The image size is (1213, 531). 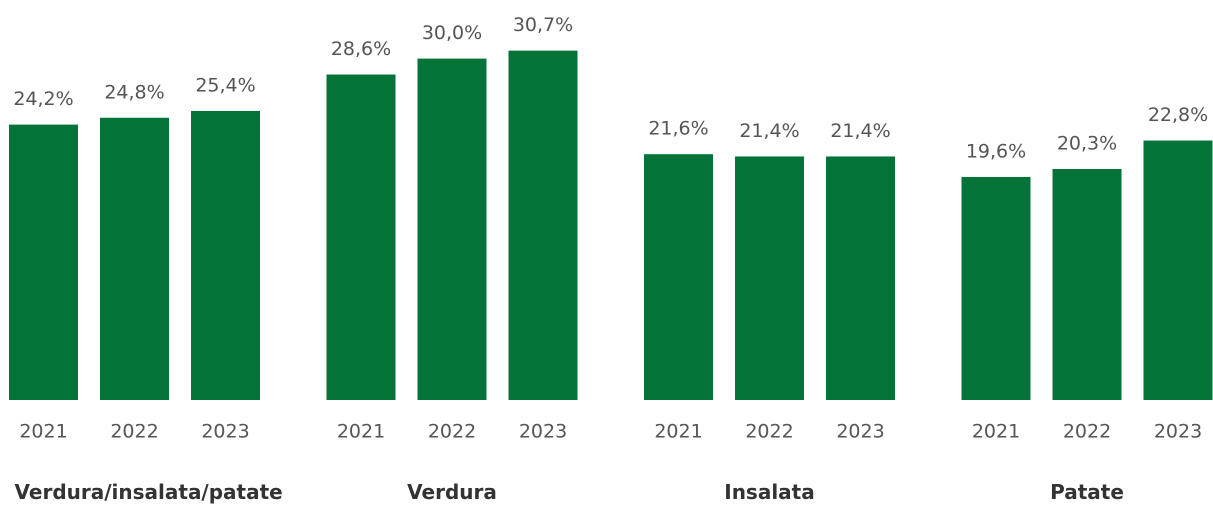 I want to click on value-label: 22,8%, so click(x=1178, y=115).